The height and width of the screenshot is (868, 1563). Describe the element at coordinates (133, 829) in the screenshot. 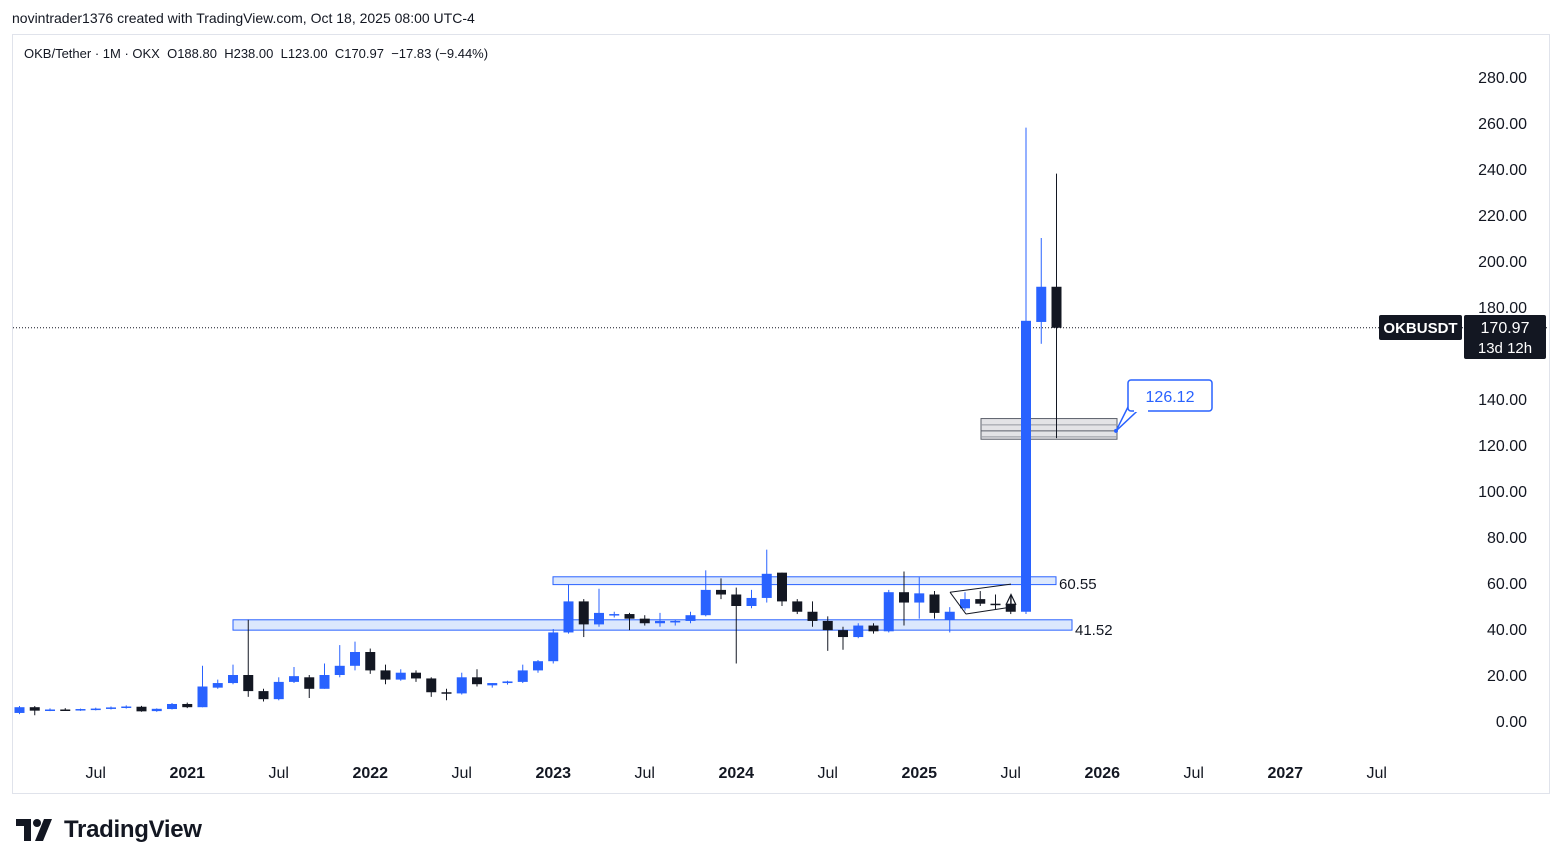

I see `brand-name: TradingView` at that location.